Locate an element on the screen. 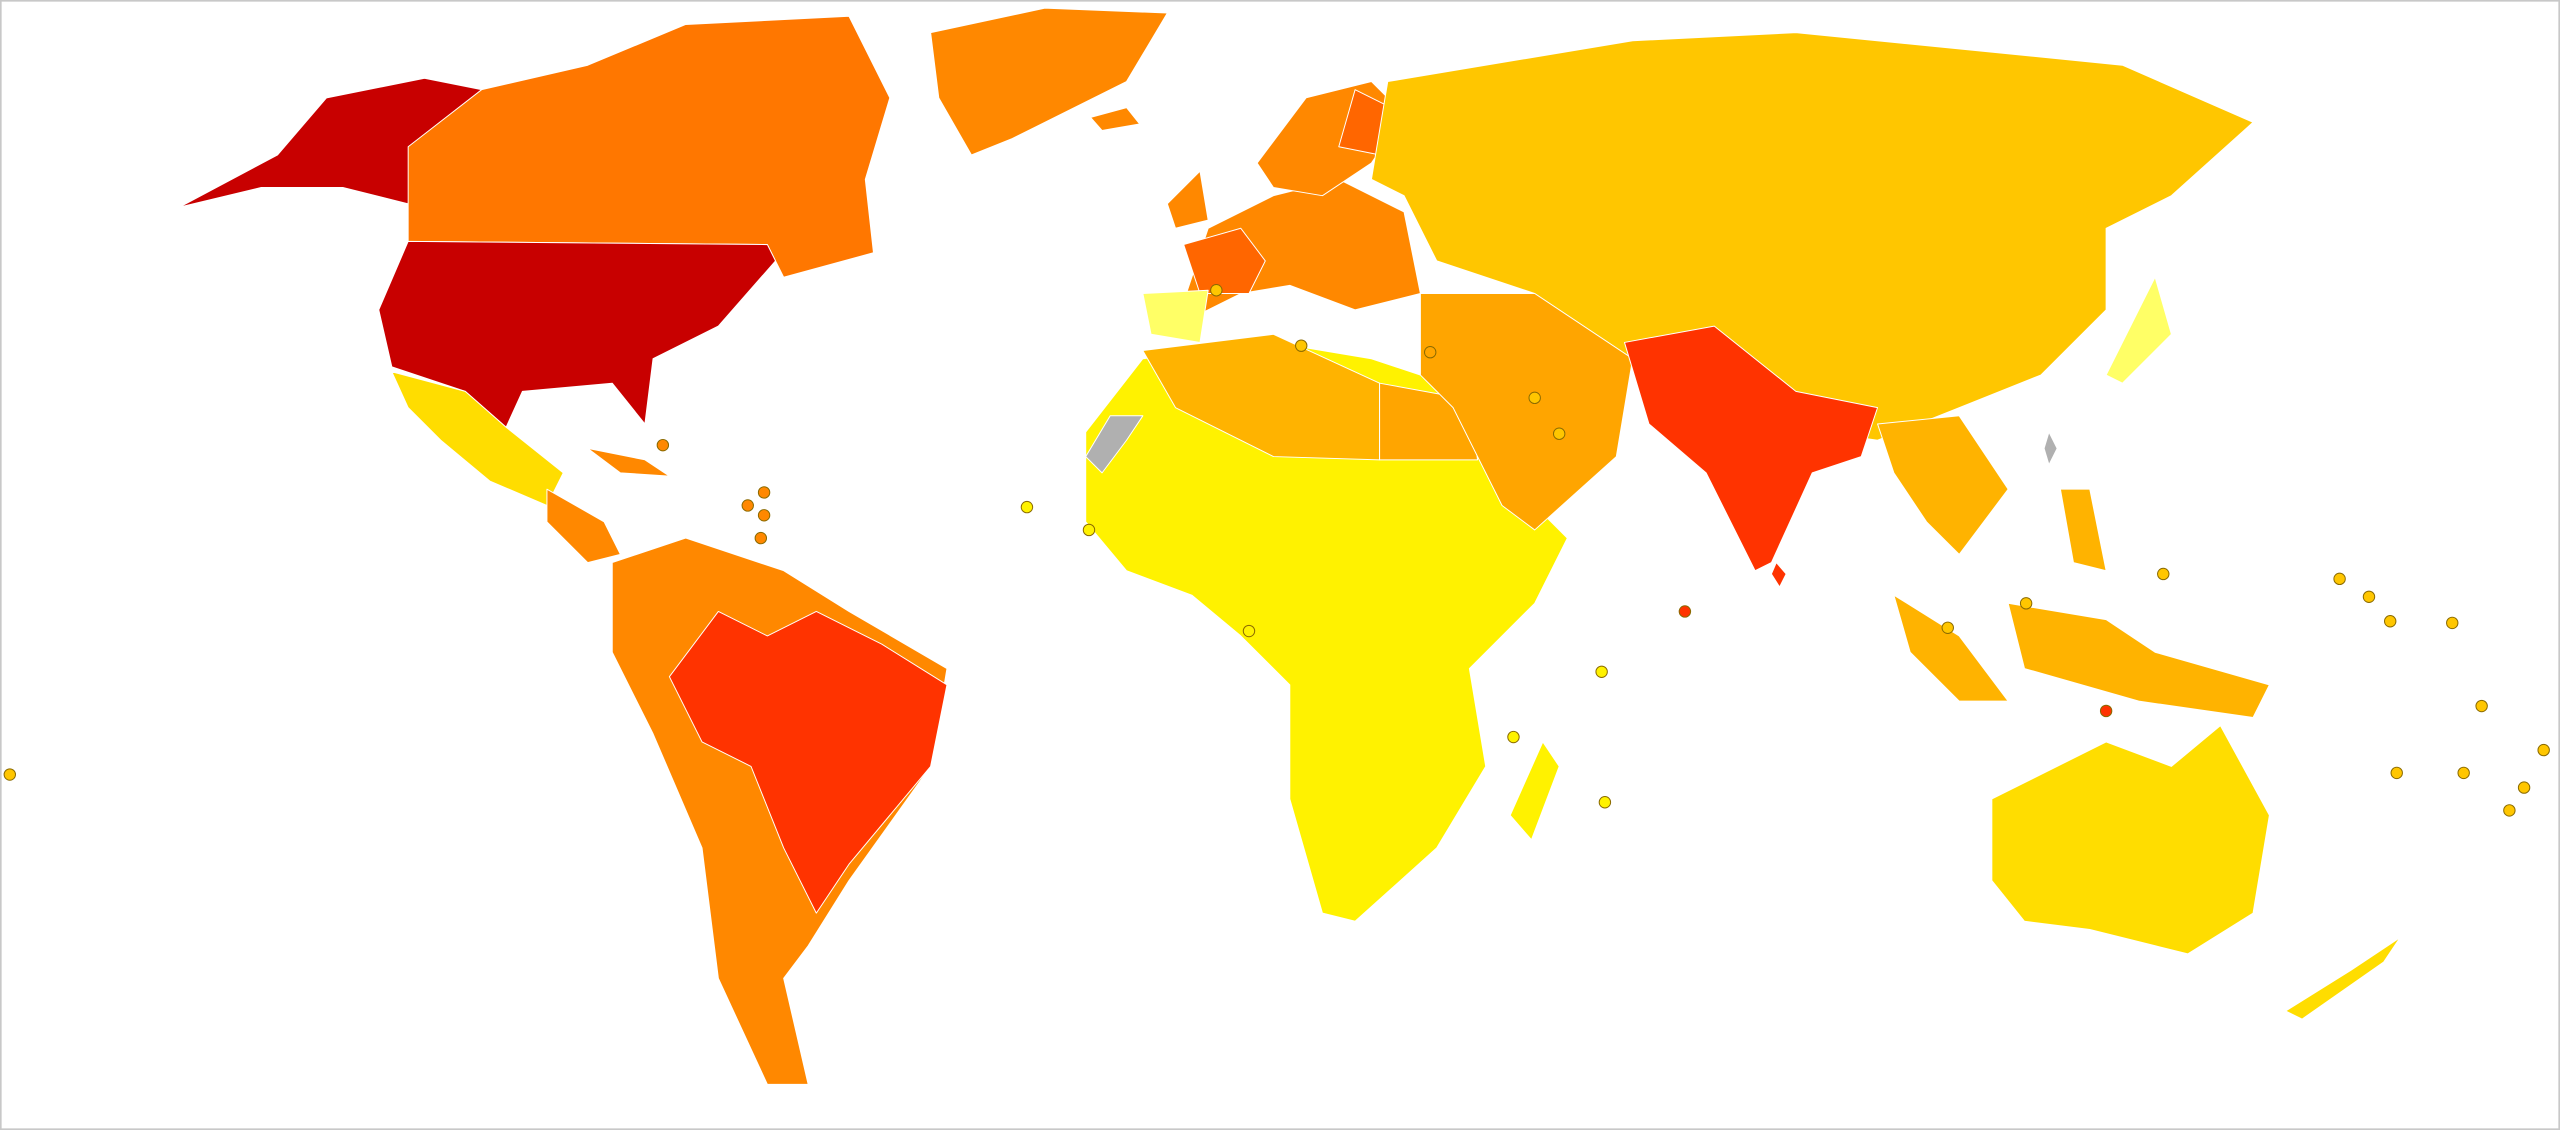 This screenshot has height=1130, width=2560. iceland is located at coordinates (1115, 119).